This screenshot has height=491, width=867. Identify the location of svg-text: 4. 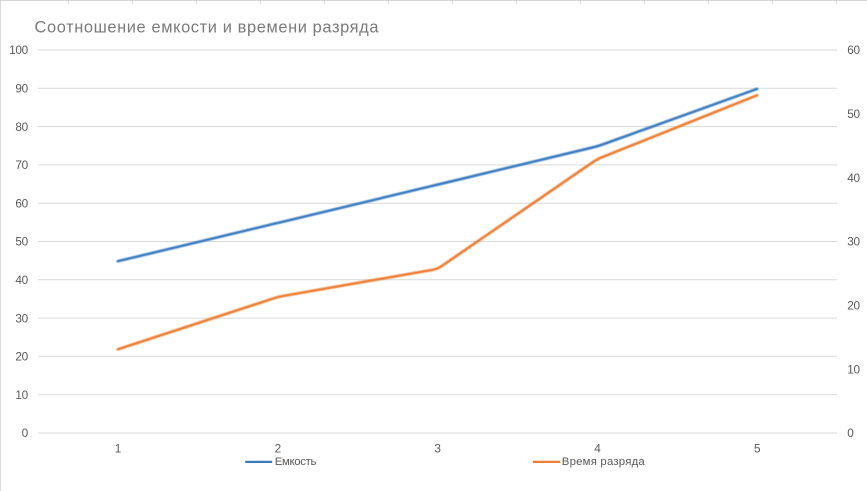
(597, 448).